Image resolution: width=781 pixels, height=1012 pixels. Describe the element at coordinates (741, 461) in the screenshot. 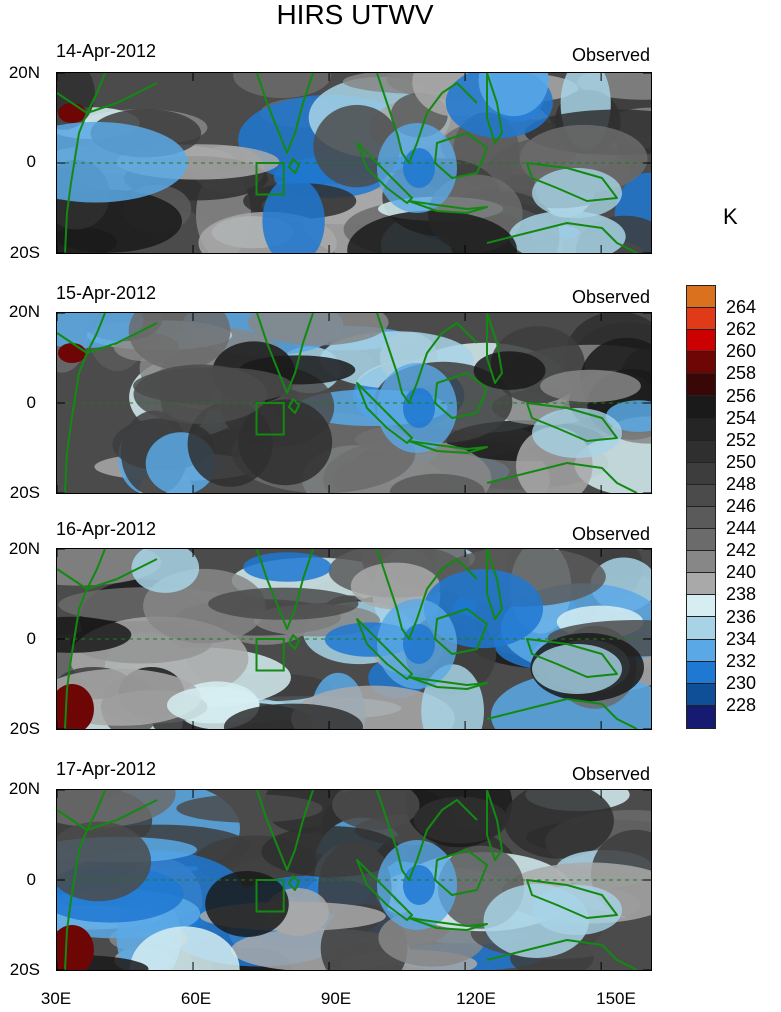

I see `colorbar-tick-label: 250` at that location.